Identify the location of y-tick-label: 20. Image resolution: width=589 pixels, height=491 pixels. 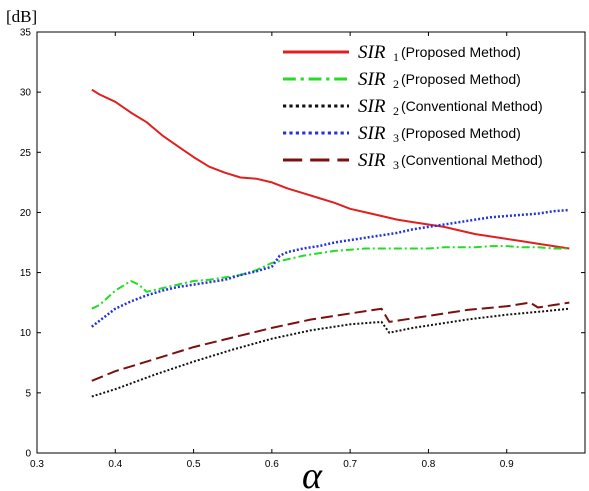
(26, 213).